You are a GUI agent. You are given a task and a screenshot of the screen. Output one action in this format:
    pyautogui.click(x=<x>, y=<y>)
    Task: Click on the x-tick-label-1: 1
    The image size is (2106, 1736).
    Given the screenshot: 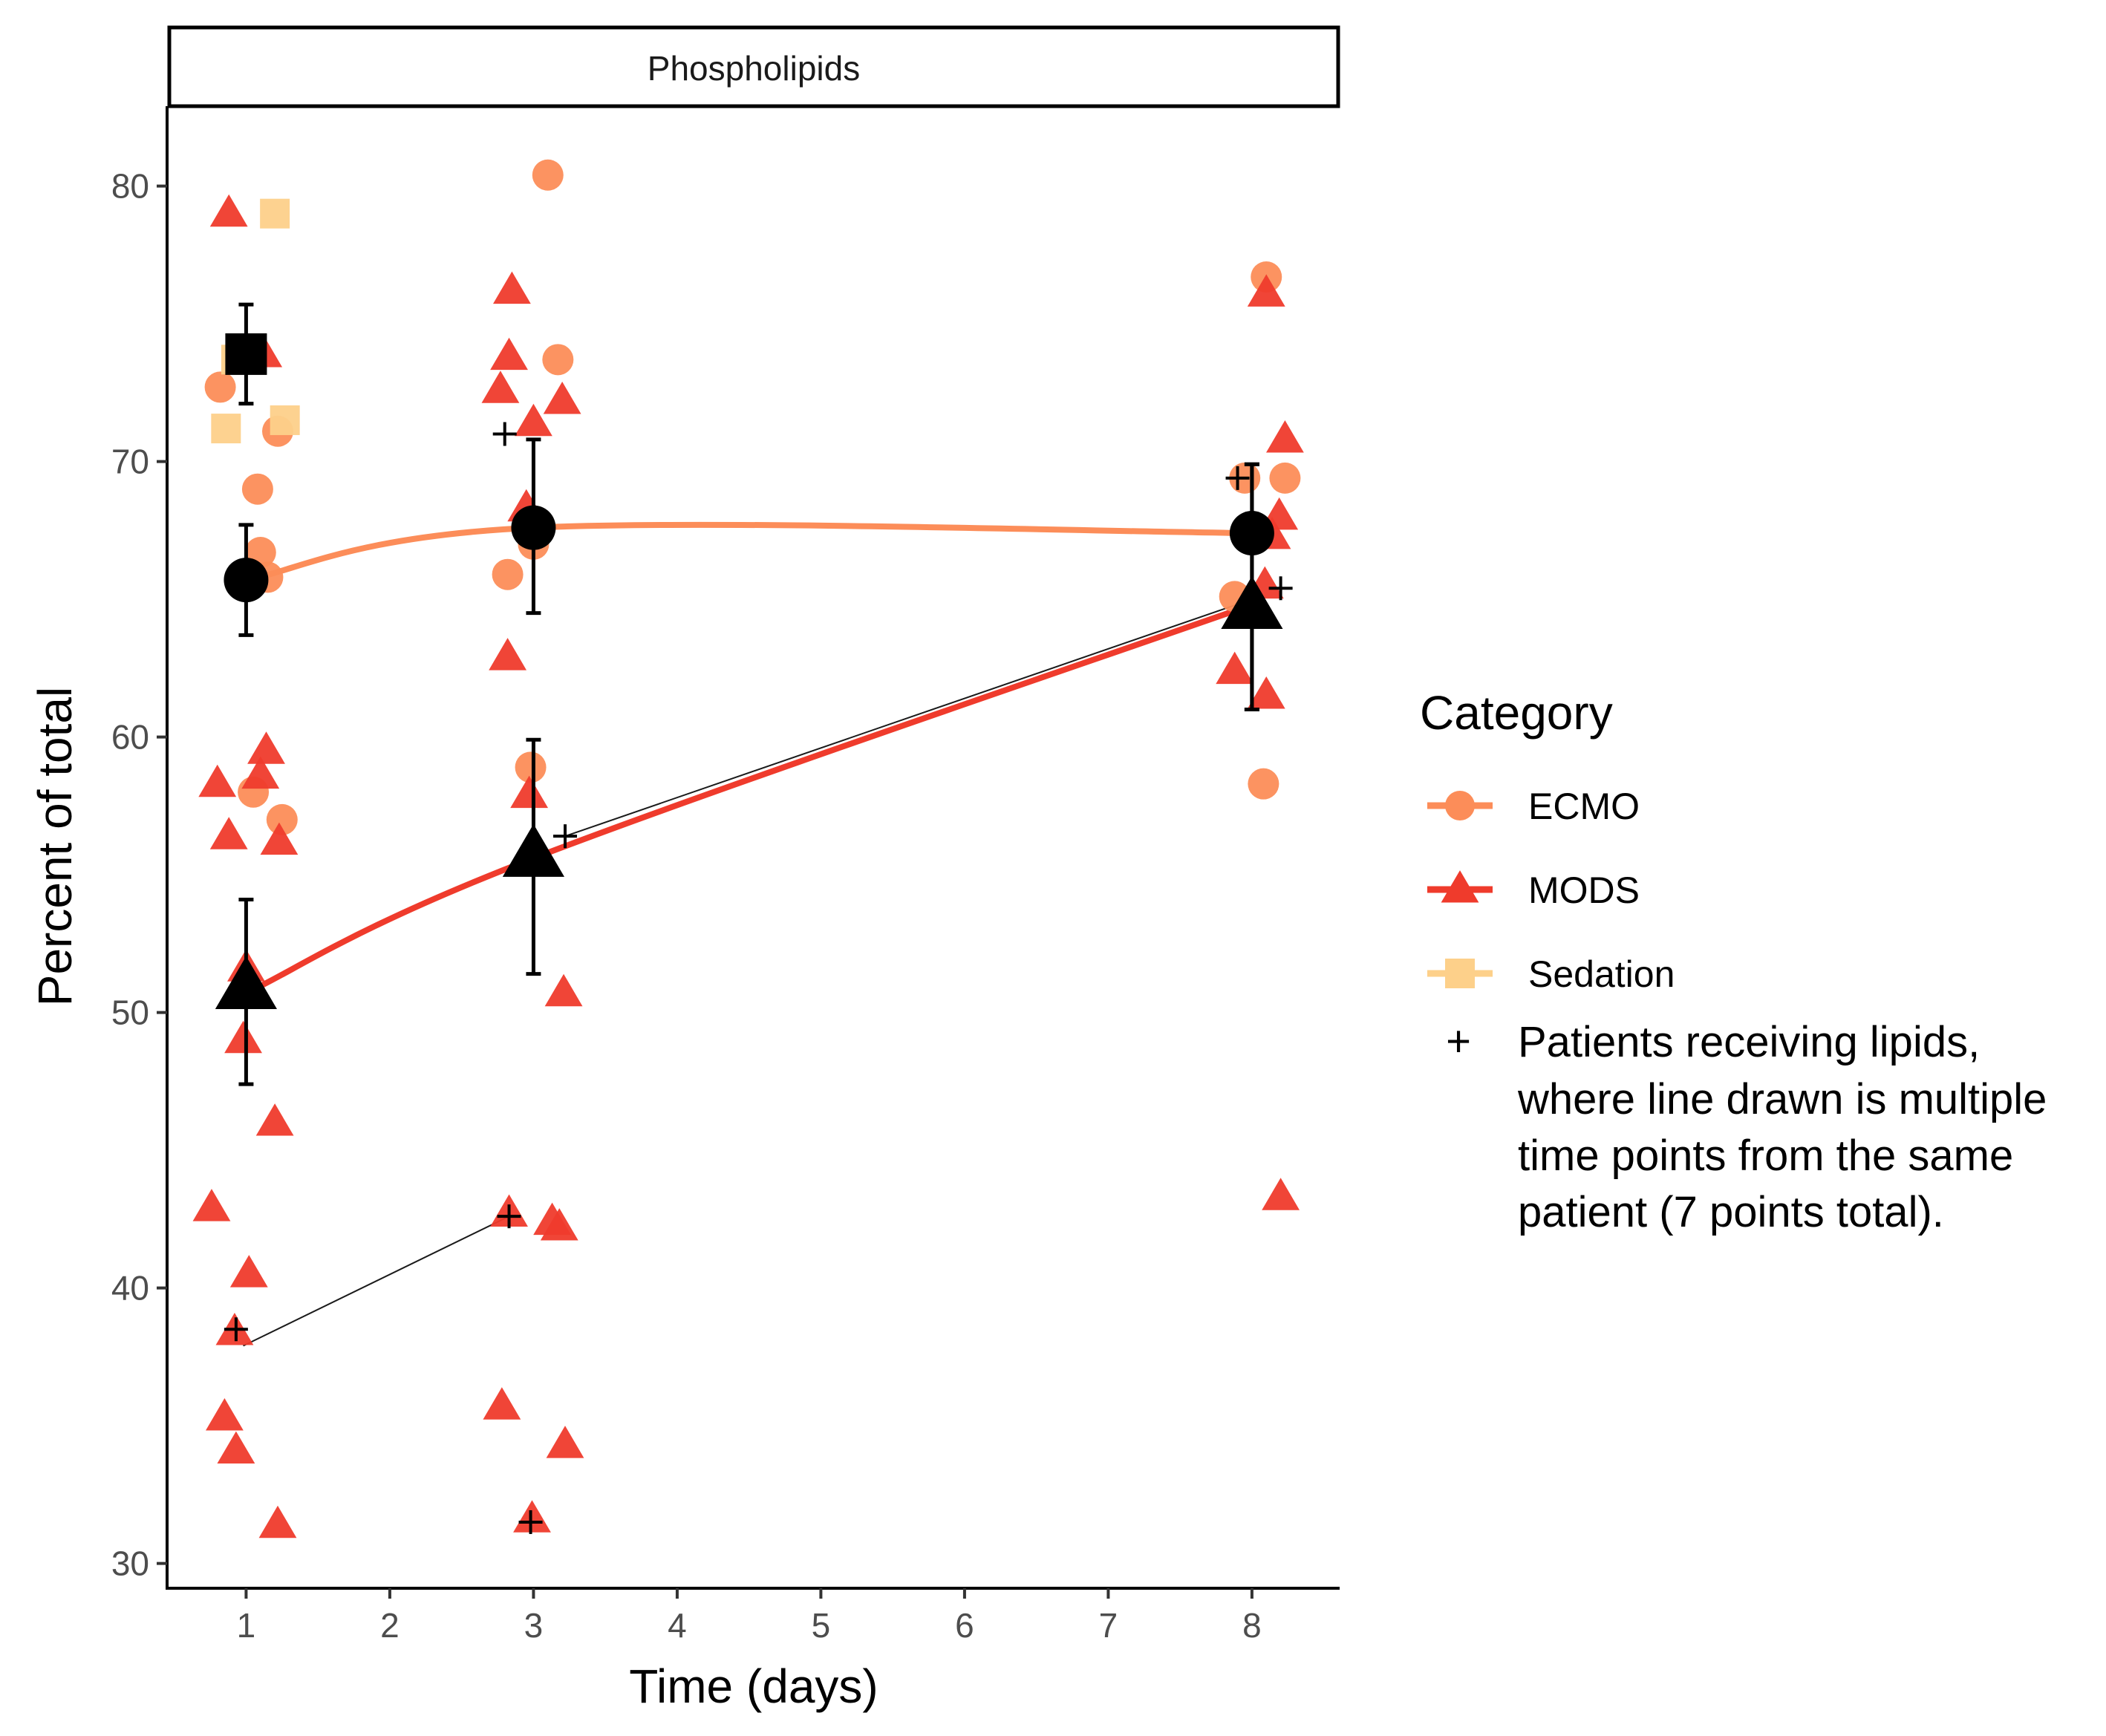 What is the action you would take?
    pyautogui.click(x=246, y=1625)
    